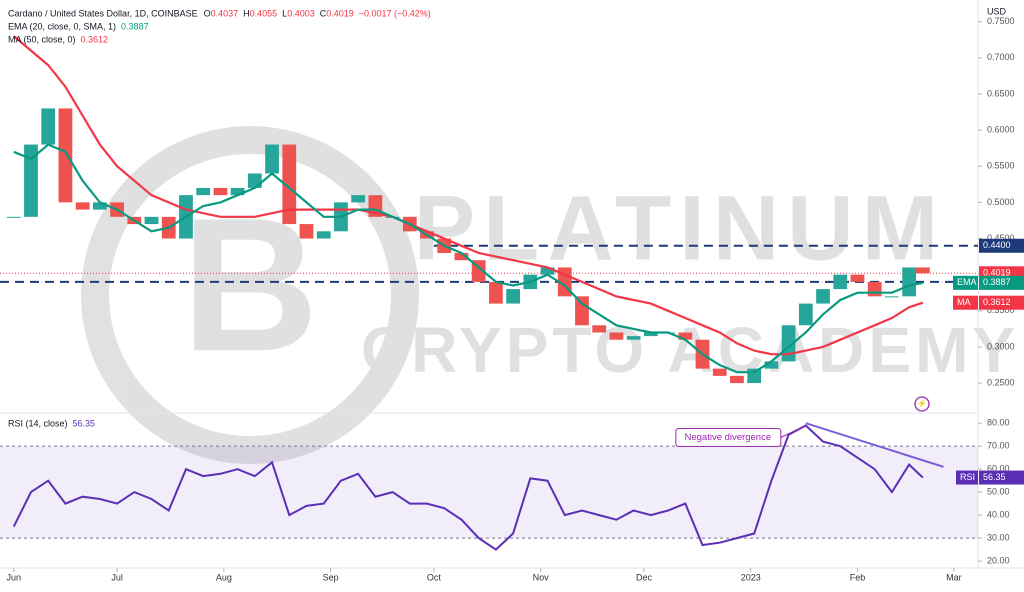 This screenshot has width=1024, height=592. Describe the element at coordinates (997, 282) in the screenshot. I see `overlay-tag: 0.3887` at that location.